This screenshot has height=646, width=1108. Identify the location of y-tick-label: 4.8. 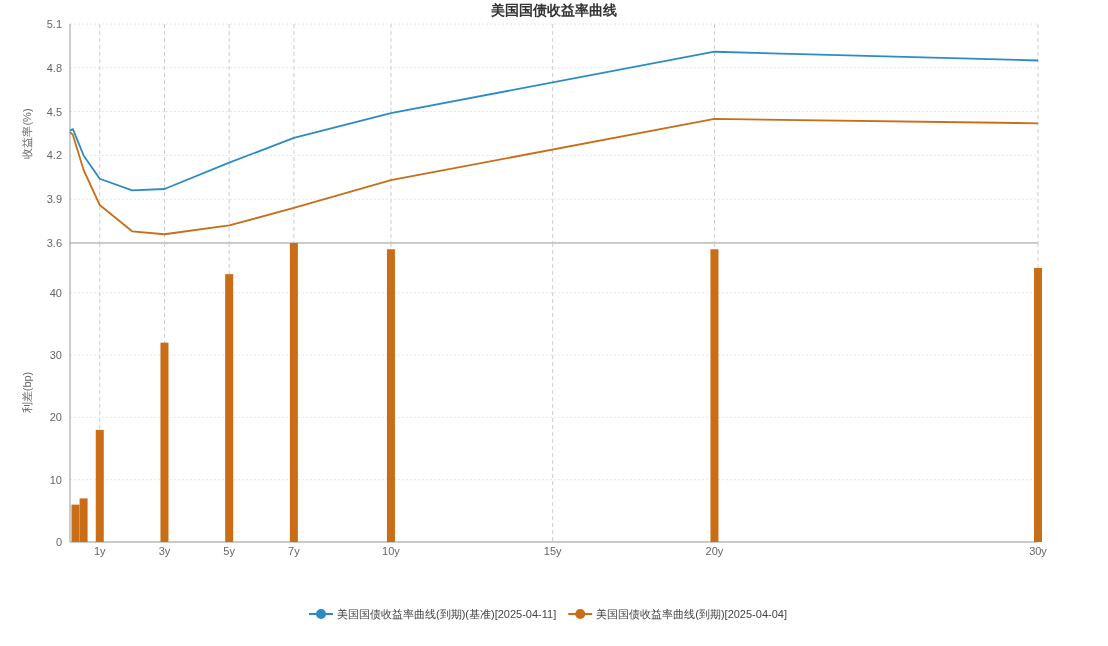
(54, 67).